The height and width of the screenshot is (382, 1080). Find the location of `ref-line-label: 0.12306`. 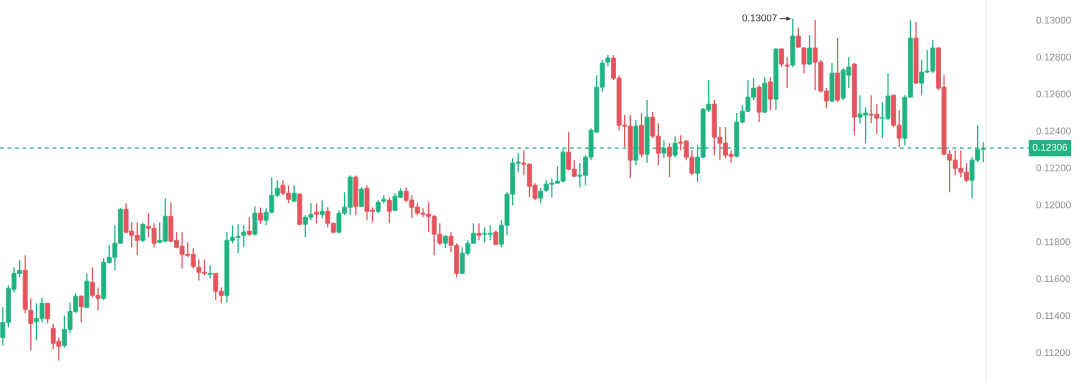

ref-line-label: 0.12306 is located at coordinates (1050, 147).